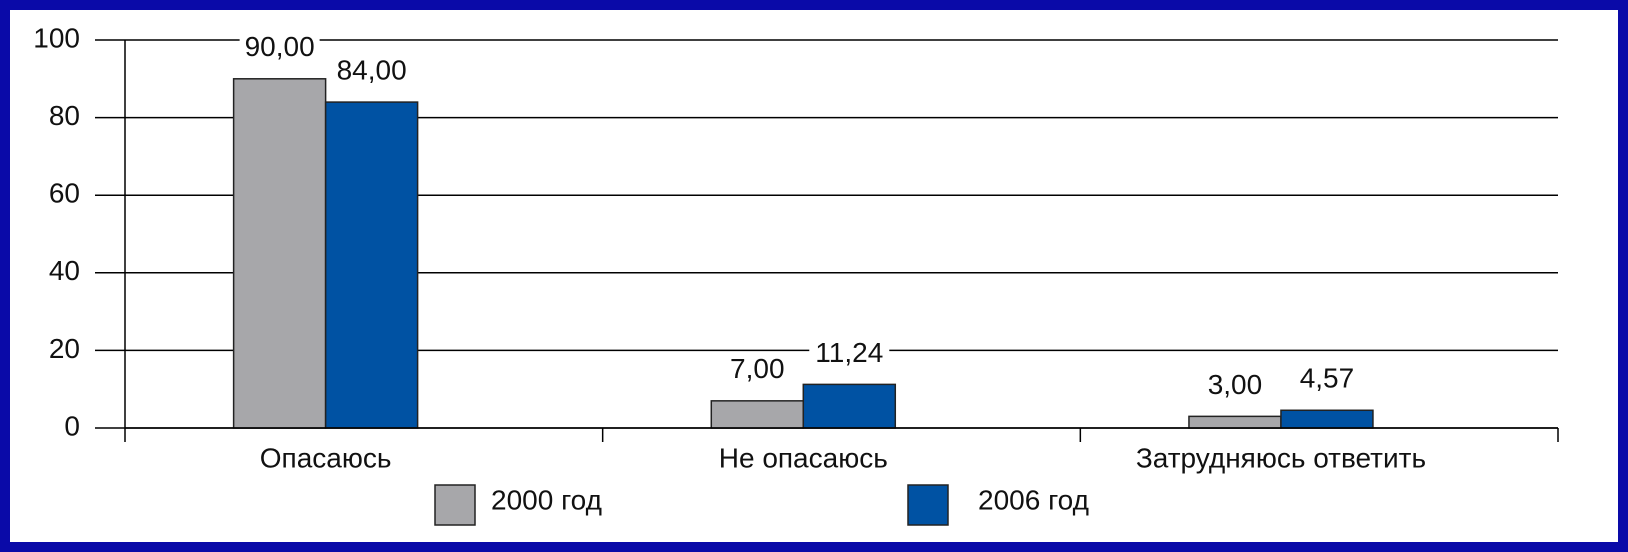 Image resolution: width=1628 pixels, height=552 pixels. What do you see at coordinates (1281, 457) in the screenshot?
I see `x-tick-label: Затрудняюсь ответить` at bounding box center [1281, 457].